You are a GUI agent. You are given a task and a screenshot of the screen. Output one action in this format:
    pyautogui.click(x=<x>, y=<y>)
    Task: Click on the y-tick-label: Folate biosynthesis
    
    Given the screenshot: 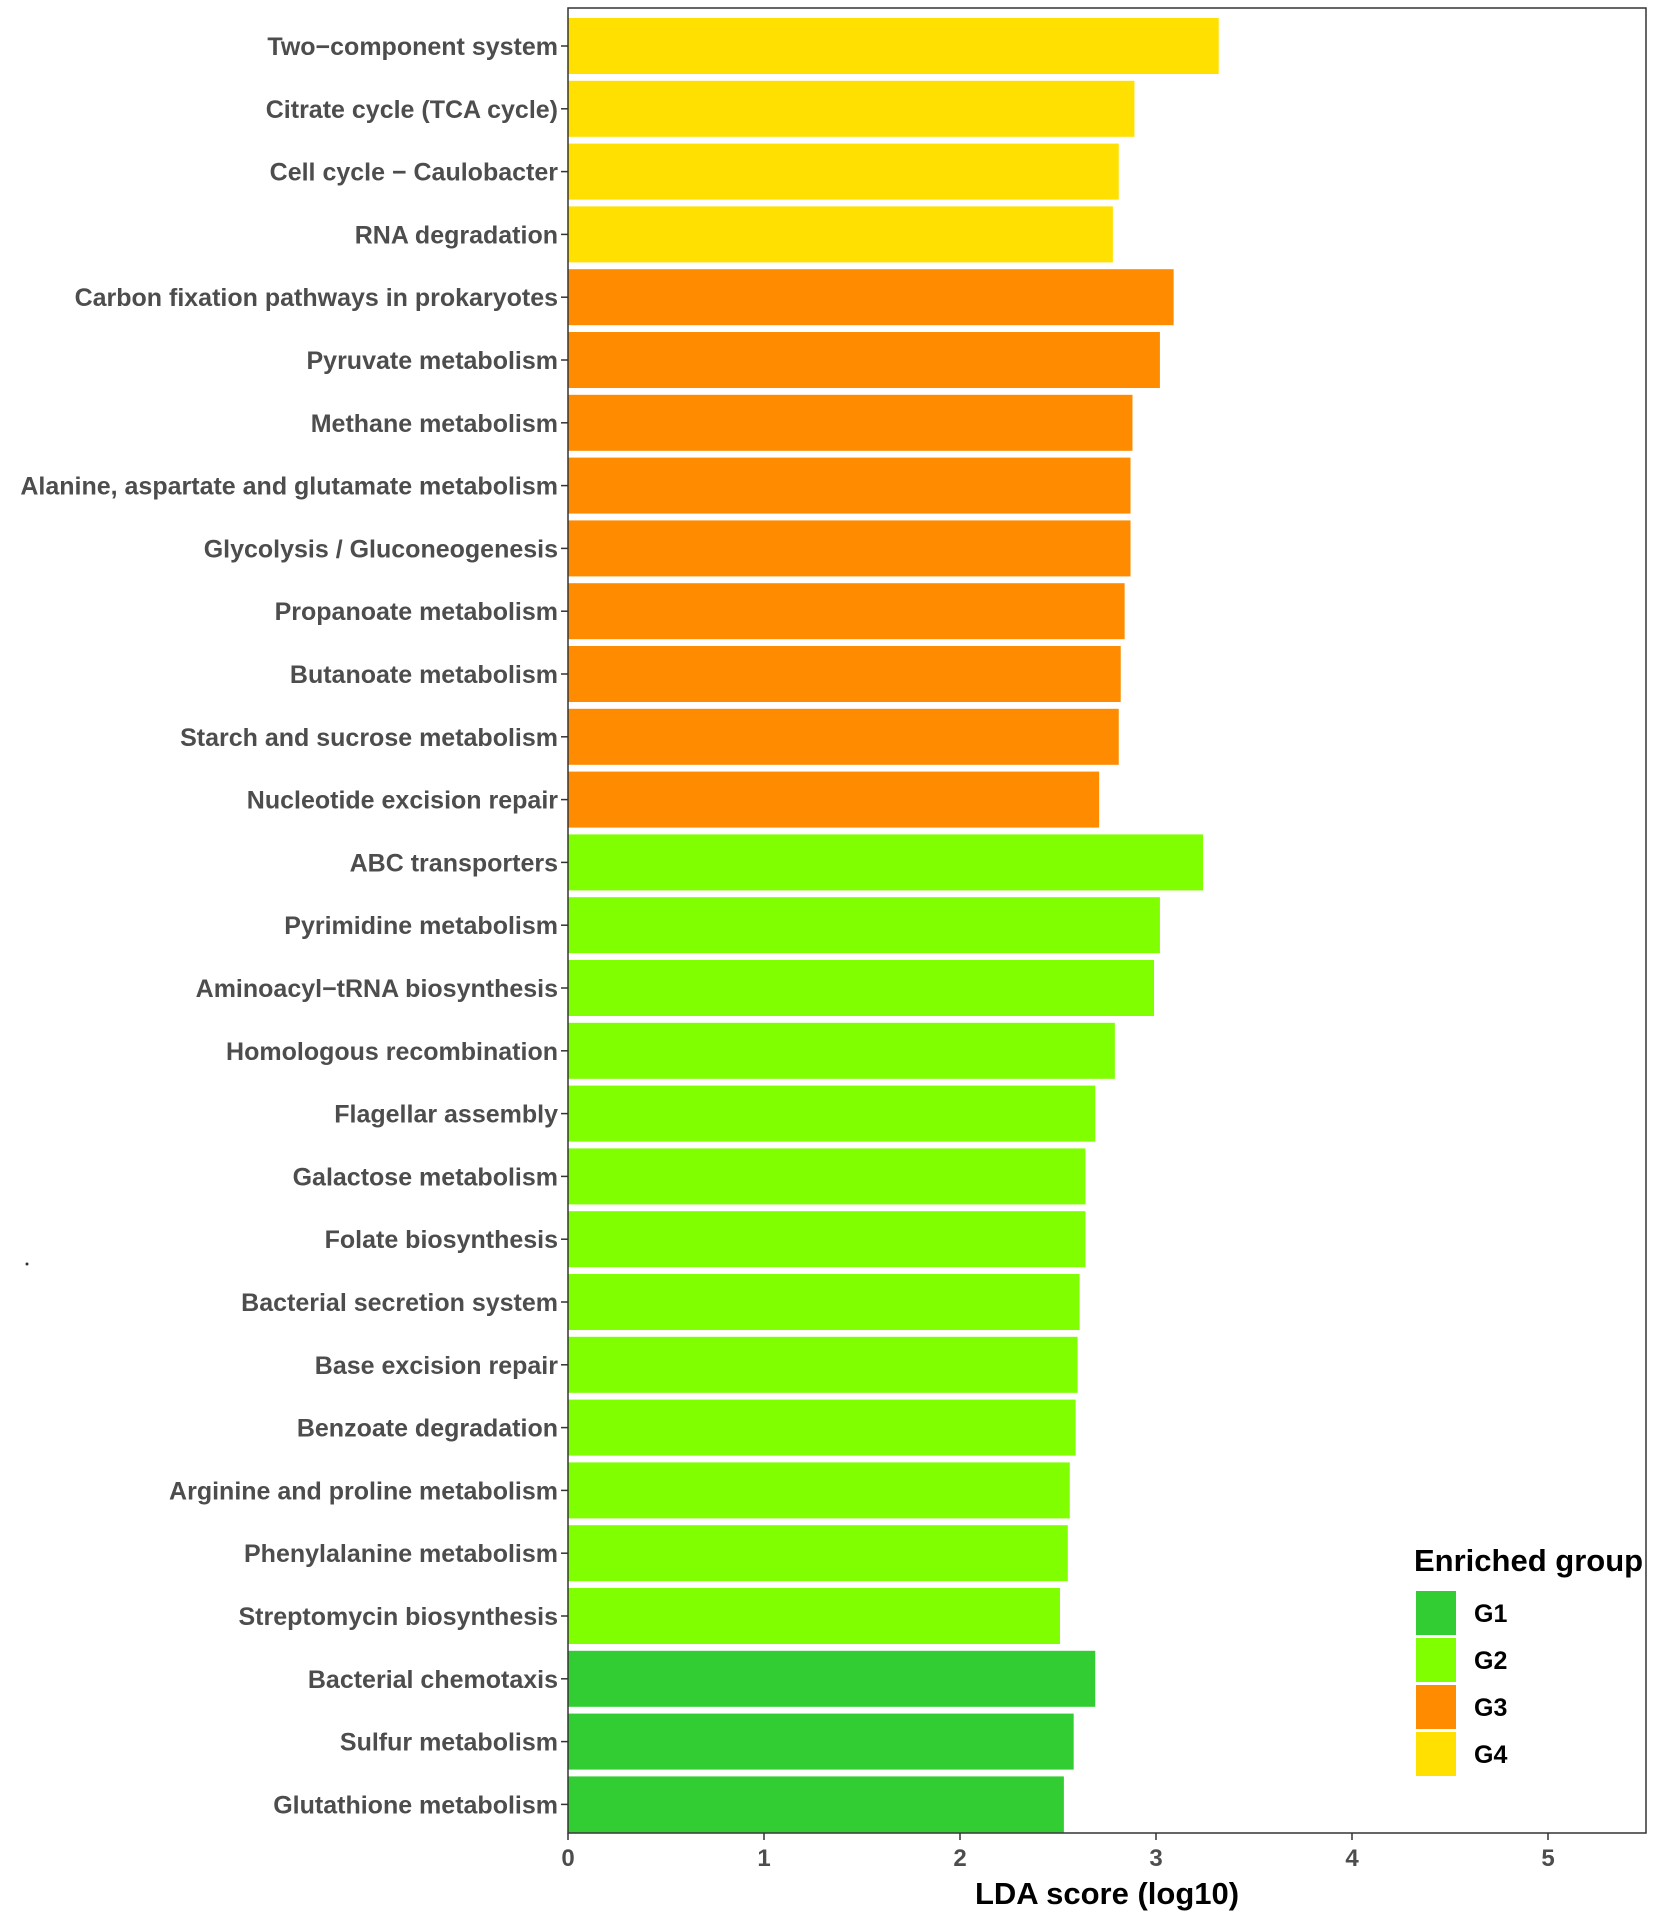 What is the action you would take?
    pyautogui.click(x=441, y=1240)
    